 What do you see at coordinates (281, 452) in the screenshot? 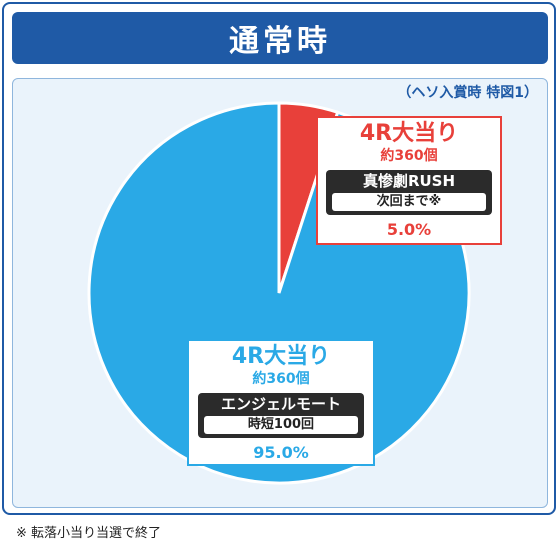
I see `slice-label-angel-percent: 95.0%` at bounding box center [281, 452].